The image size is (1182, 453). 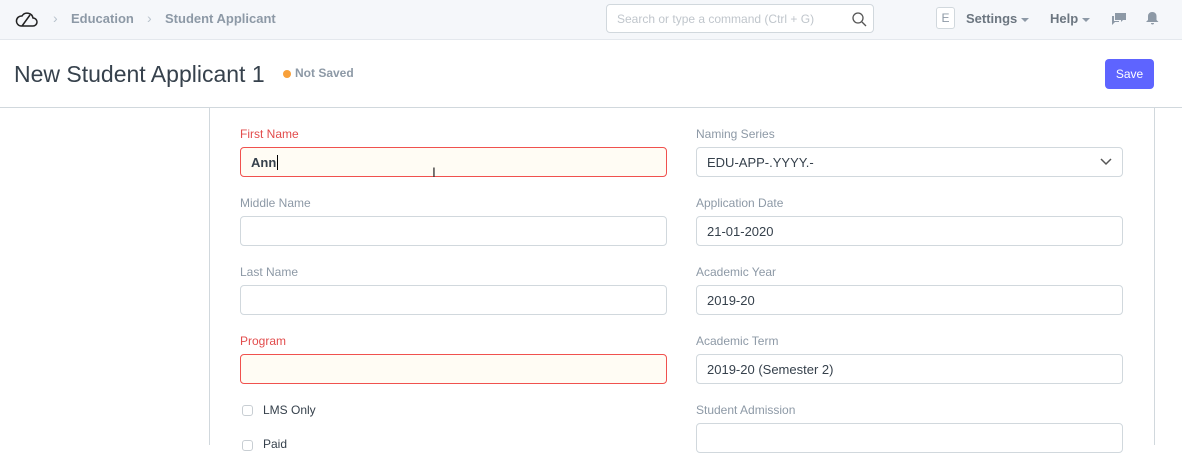 I want to click on first-name-input: Ann, so click(x=453, y=162).